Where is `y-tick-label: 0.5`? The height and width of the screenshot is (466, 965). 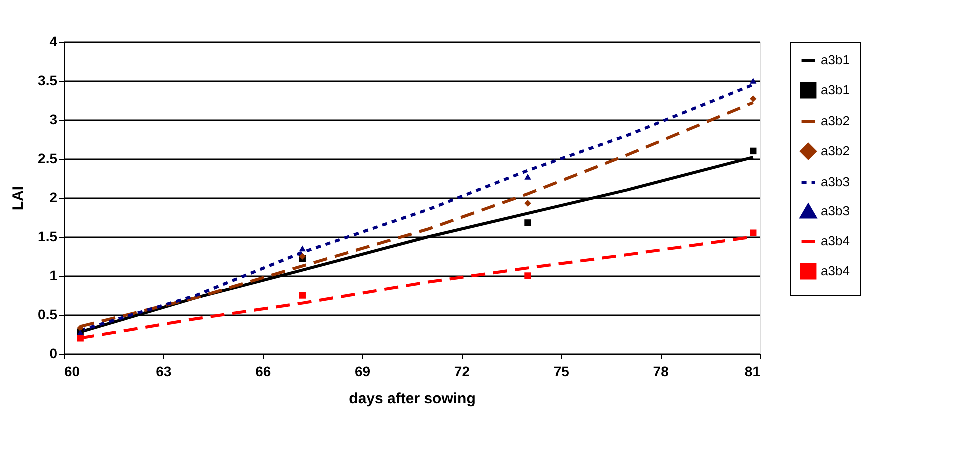 y-tick-label: 0.5 is located at coordinates (48, 314).